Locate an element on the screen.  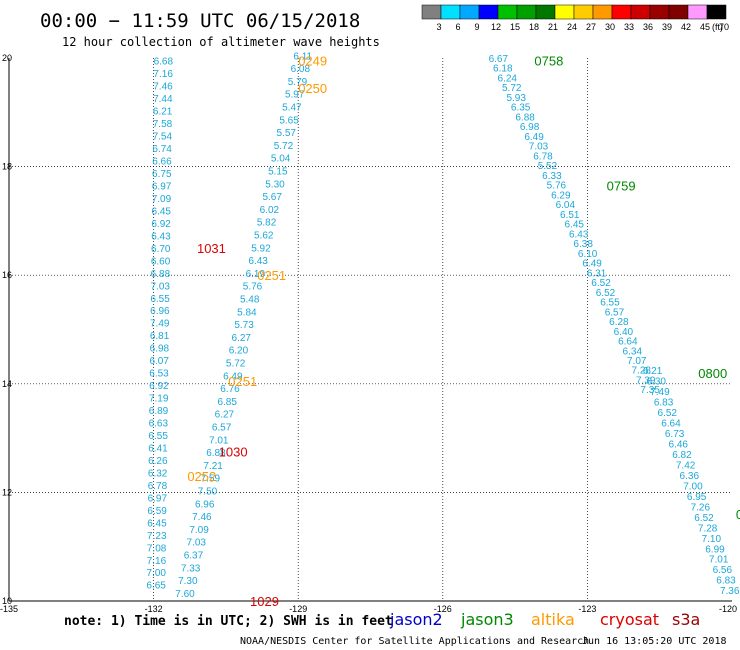
swh-value: 6.64 is located at coordinates (628, 342).